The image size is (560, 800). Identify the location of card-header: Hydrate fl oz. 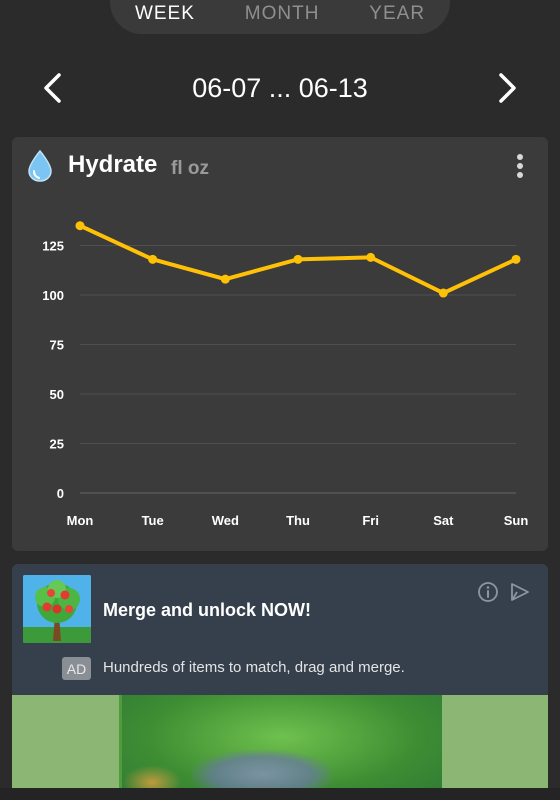
(280, 166).